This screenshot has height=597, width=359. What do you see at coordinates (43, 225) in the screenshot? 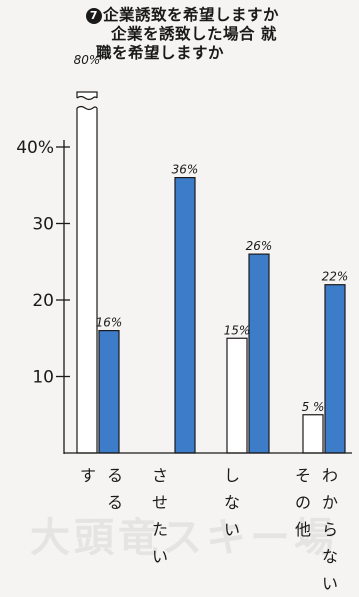
I see `y-tick-label-30: 30` at bounding box center [43, 225].